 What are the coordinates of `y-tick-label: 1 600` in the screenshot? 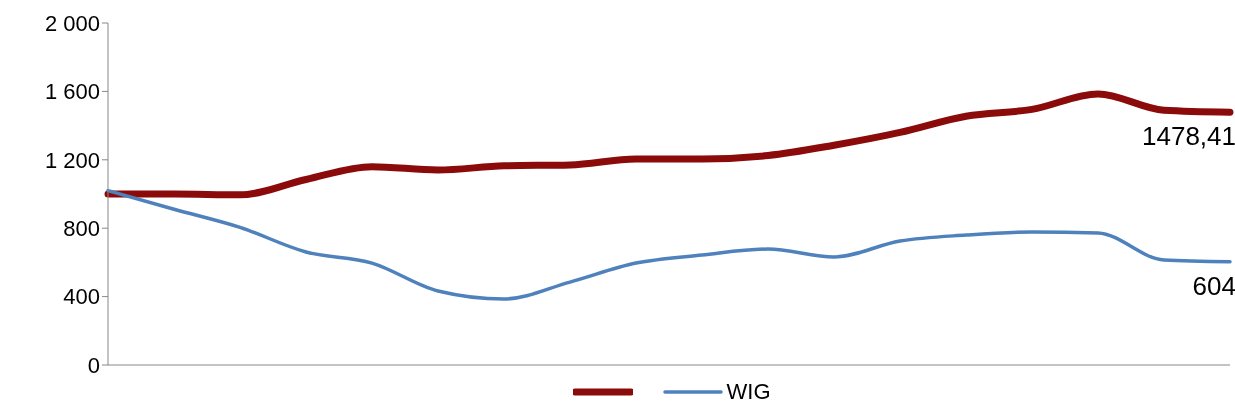 It's located at (72, 92).